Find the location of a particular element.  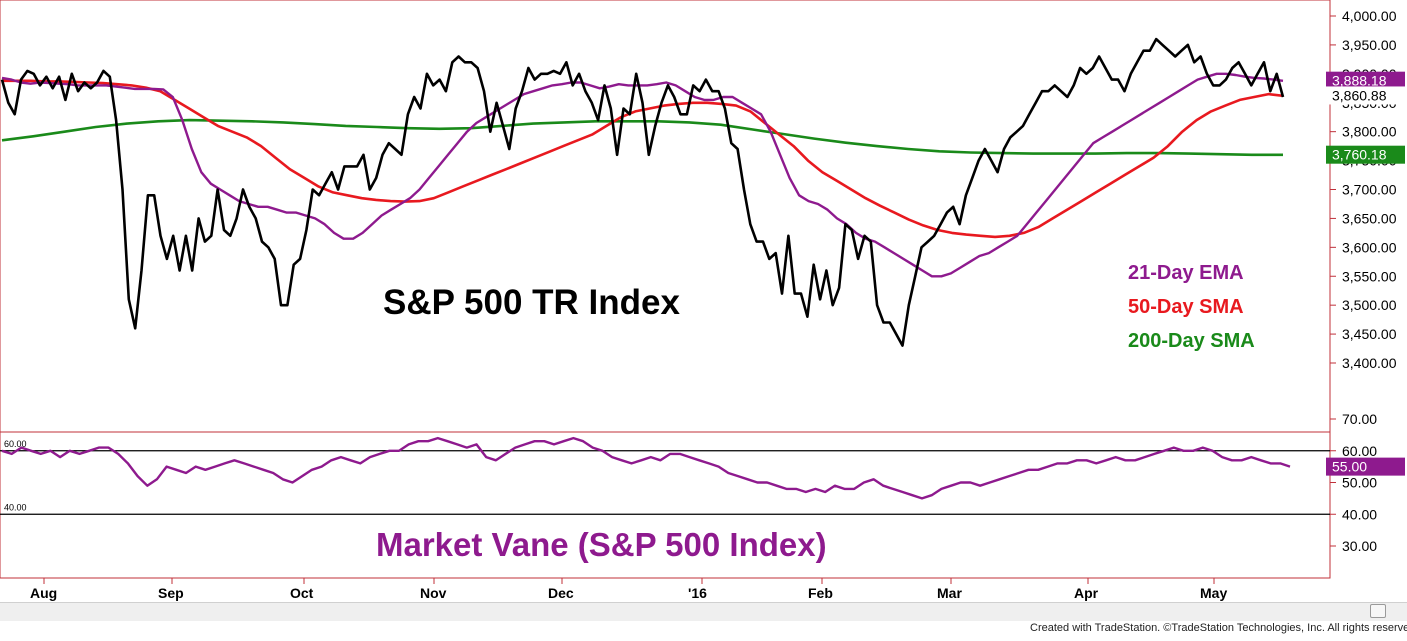

series-200-day-sma is located at coordinates (642, 137).